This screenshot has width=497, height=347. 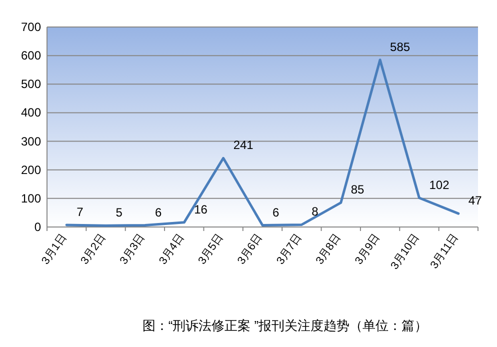 I want to click on y-tick-label: 100, so click(x=31, y=198).